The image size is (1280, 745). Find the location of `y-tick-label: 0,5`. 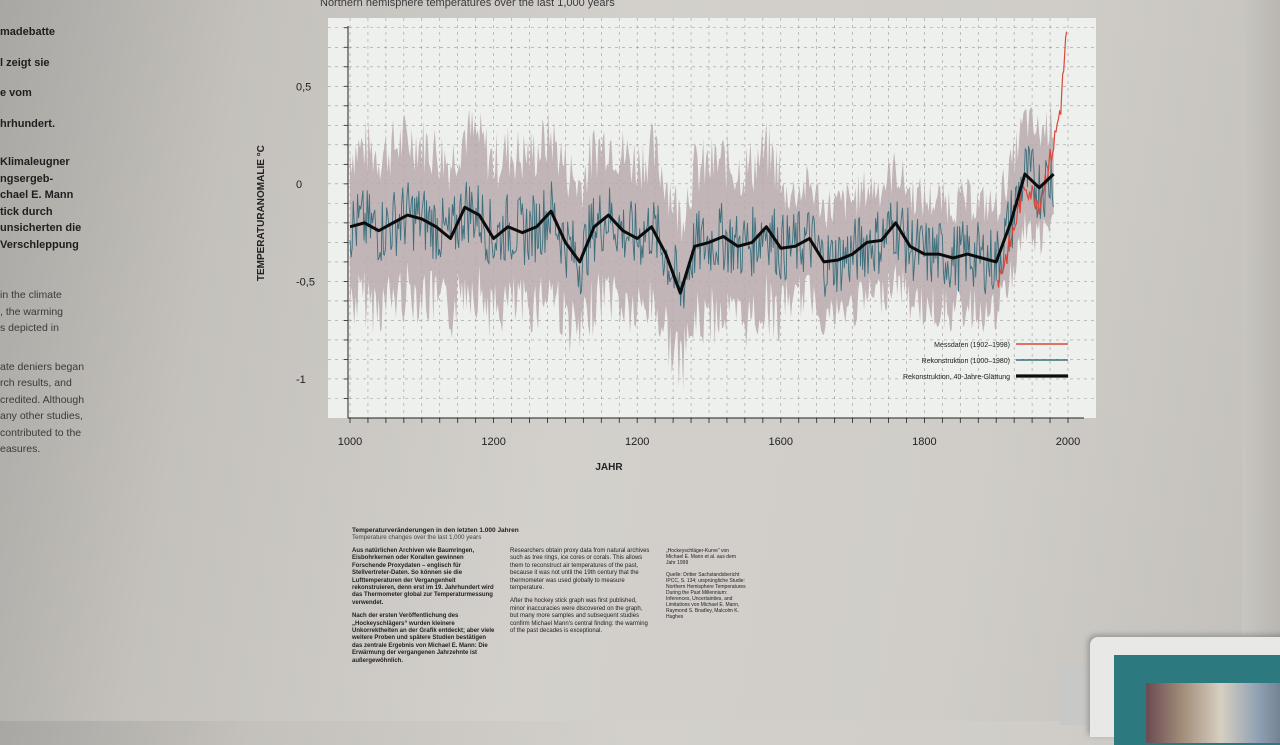

y-tick-label: 0,5 is located at coordinates (303, 87).